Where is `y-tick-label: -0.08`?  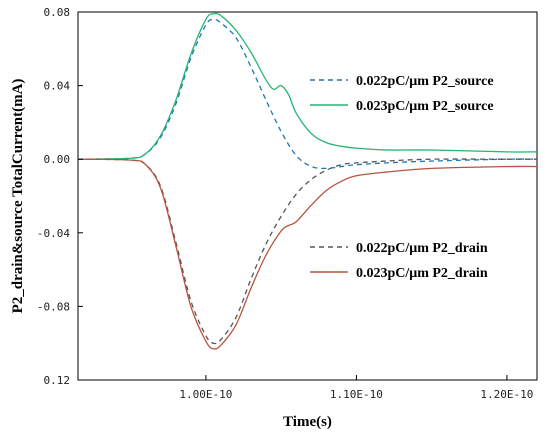
y-tick-label: -0.08 is located at coordinates (53, 306).